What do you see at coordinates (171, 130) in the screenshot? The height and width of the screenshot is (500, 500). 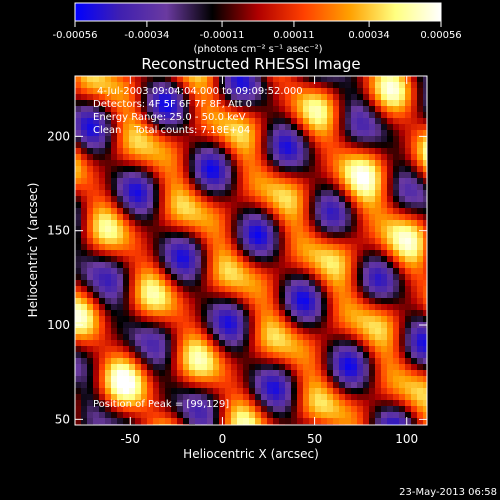 I see `annotation-clean: Clean Total counts: 7.18E+04` at bounding box center [171, 130].